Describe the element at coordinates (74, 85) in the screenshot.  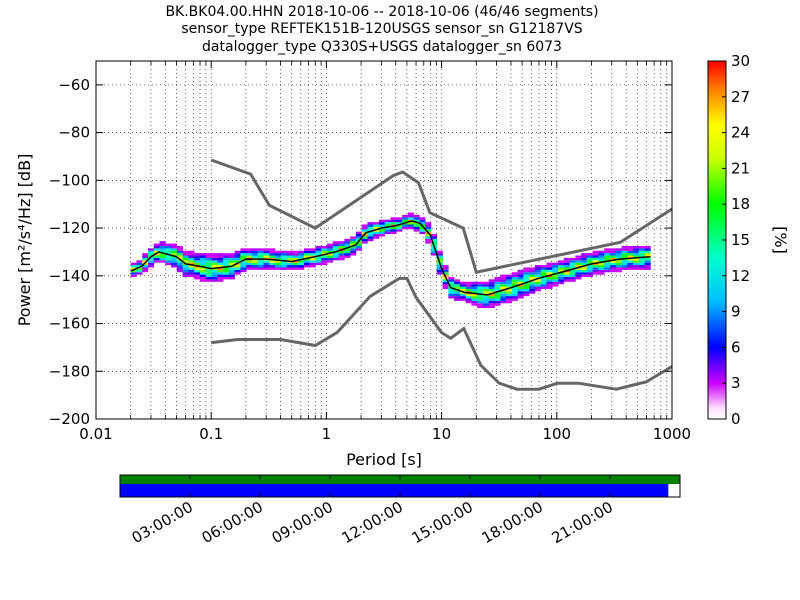
I see `y-tick-label: −60` at that location.